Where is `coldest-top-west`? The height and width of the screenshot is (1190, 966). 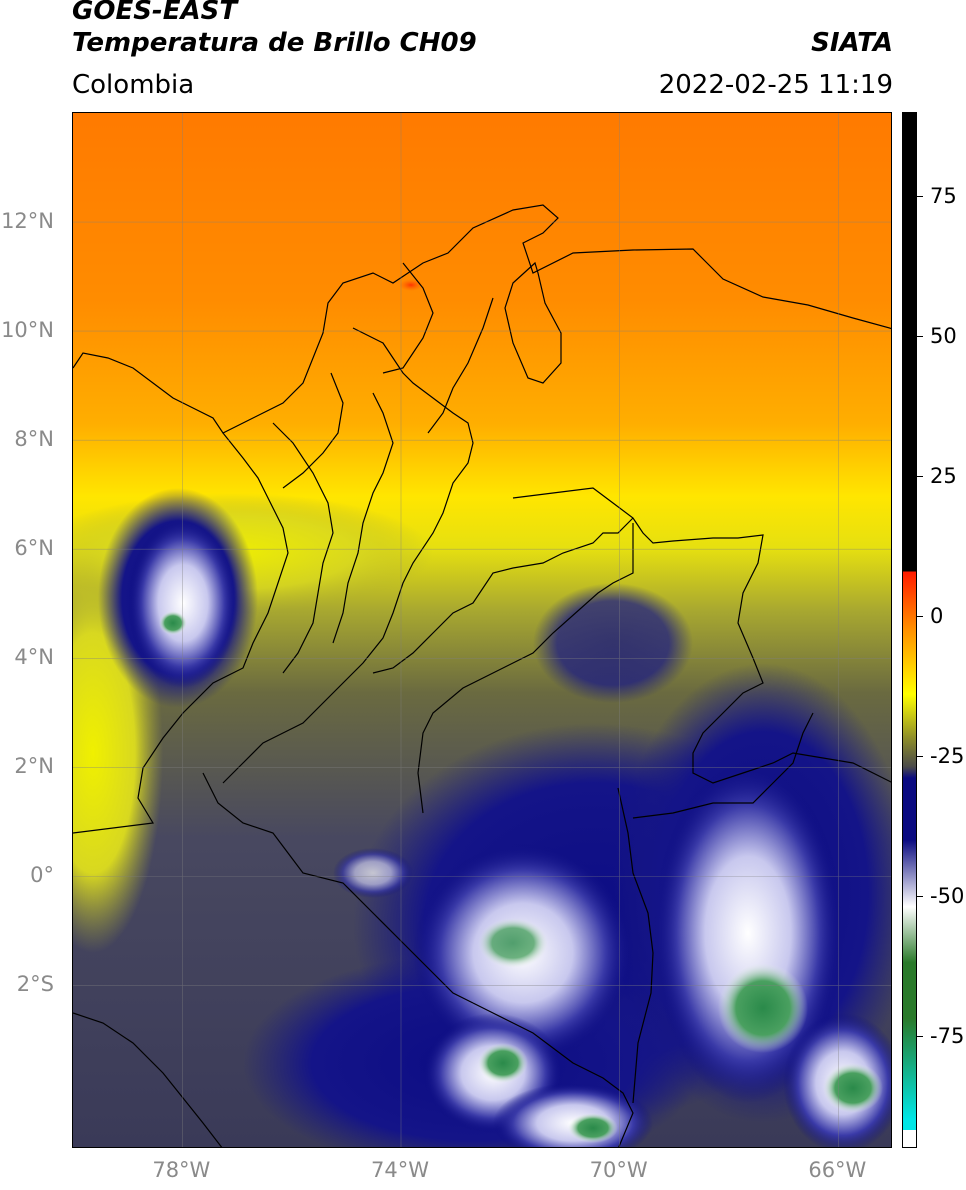
coldest-top-west is located at coordinates (513, 943).